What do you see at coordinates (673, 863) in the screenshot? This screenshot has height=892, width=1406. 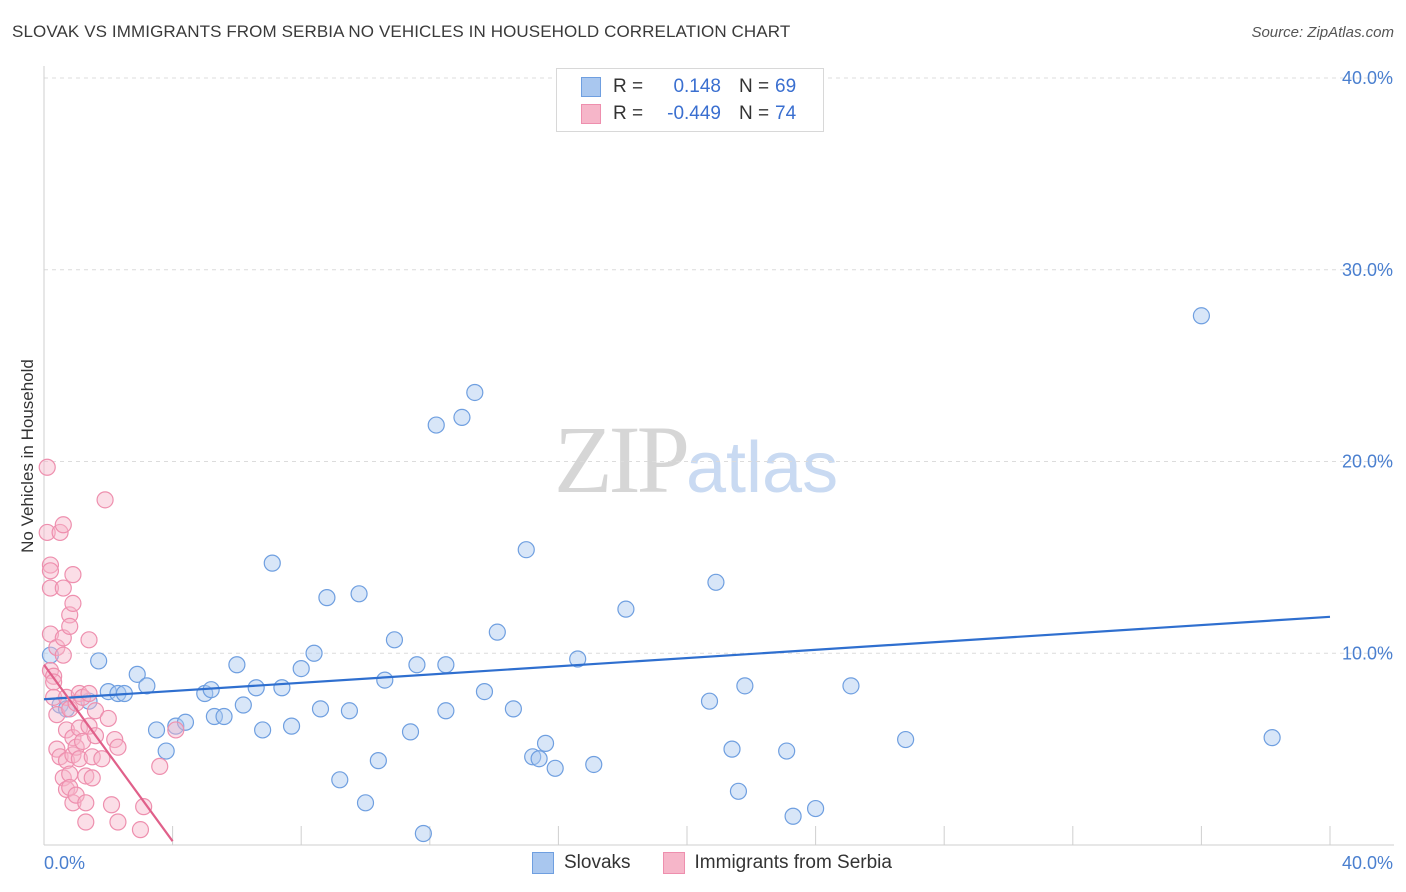 I see `serbia-legend-swatch` at bounding box center [673, 863].